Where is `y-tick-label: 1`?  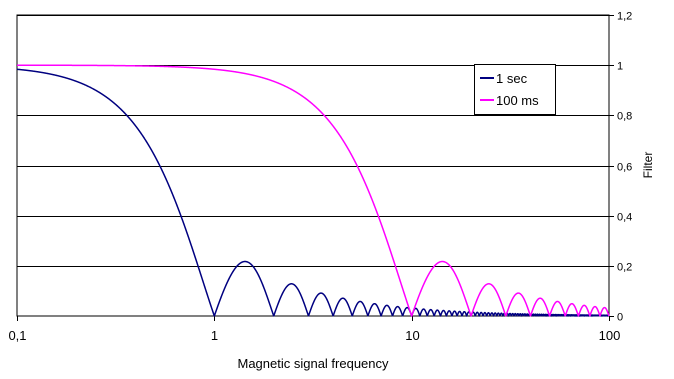
y-tick-label: 1 is located at coordinates (620, 67).